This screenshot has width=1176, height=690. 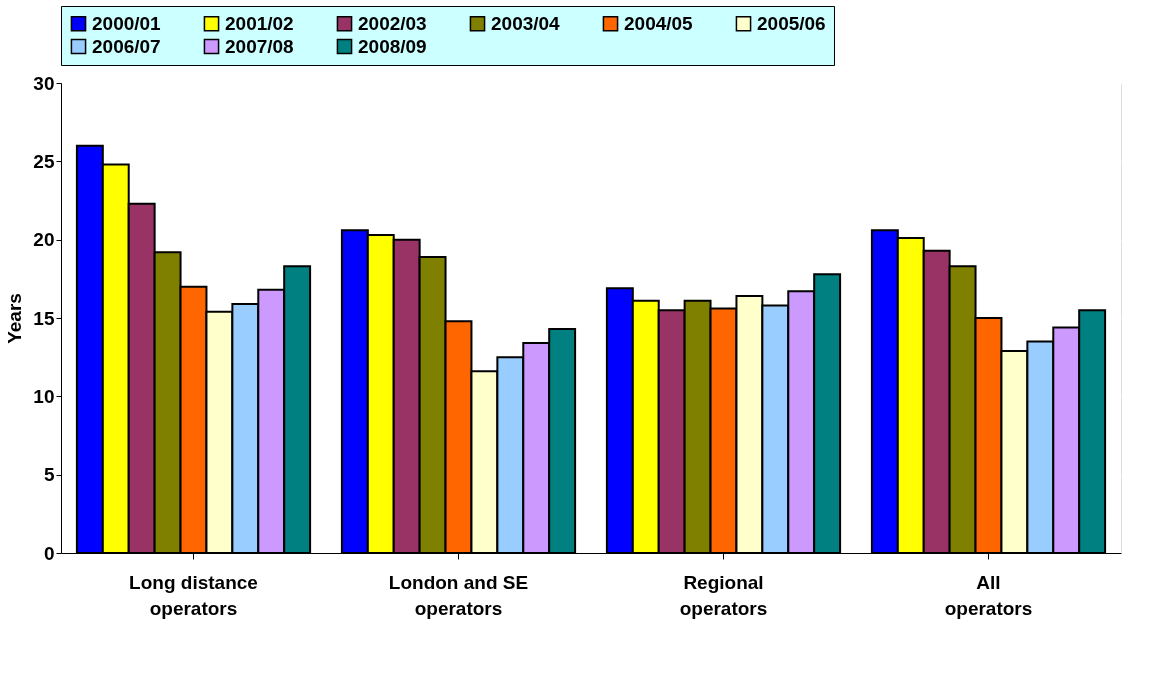 I want to click on y-tick-label: 5, so click(x=49, y=475).